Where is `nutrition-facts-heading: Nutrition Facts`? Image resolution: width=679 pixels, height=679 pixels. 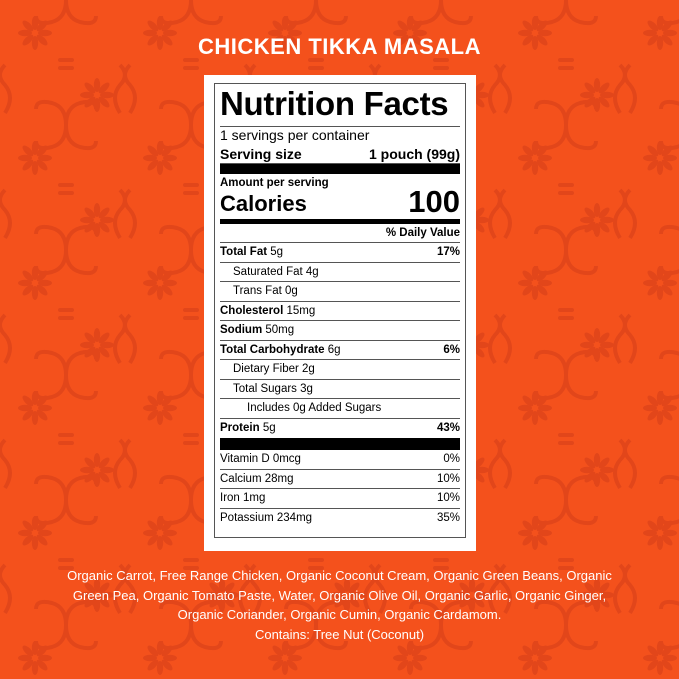 nutrition-facts-heading: Nutrition Facts is located at coordinates (340, 105).